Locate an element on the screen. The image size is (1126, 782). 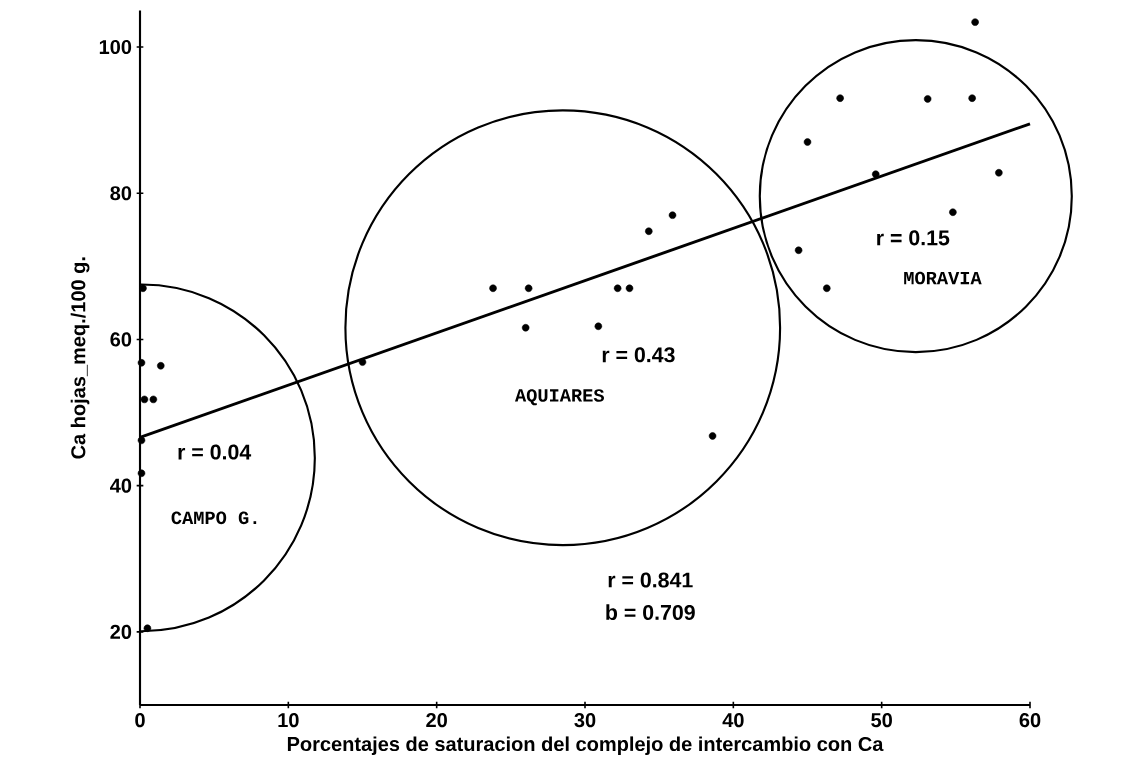
x-tick-label: 20 is located at coordinates (436, 720).